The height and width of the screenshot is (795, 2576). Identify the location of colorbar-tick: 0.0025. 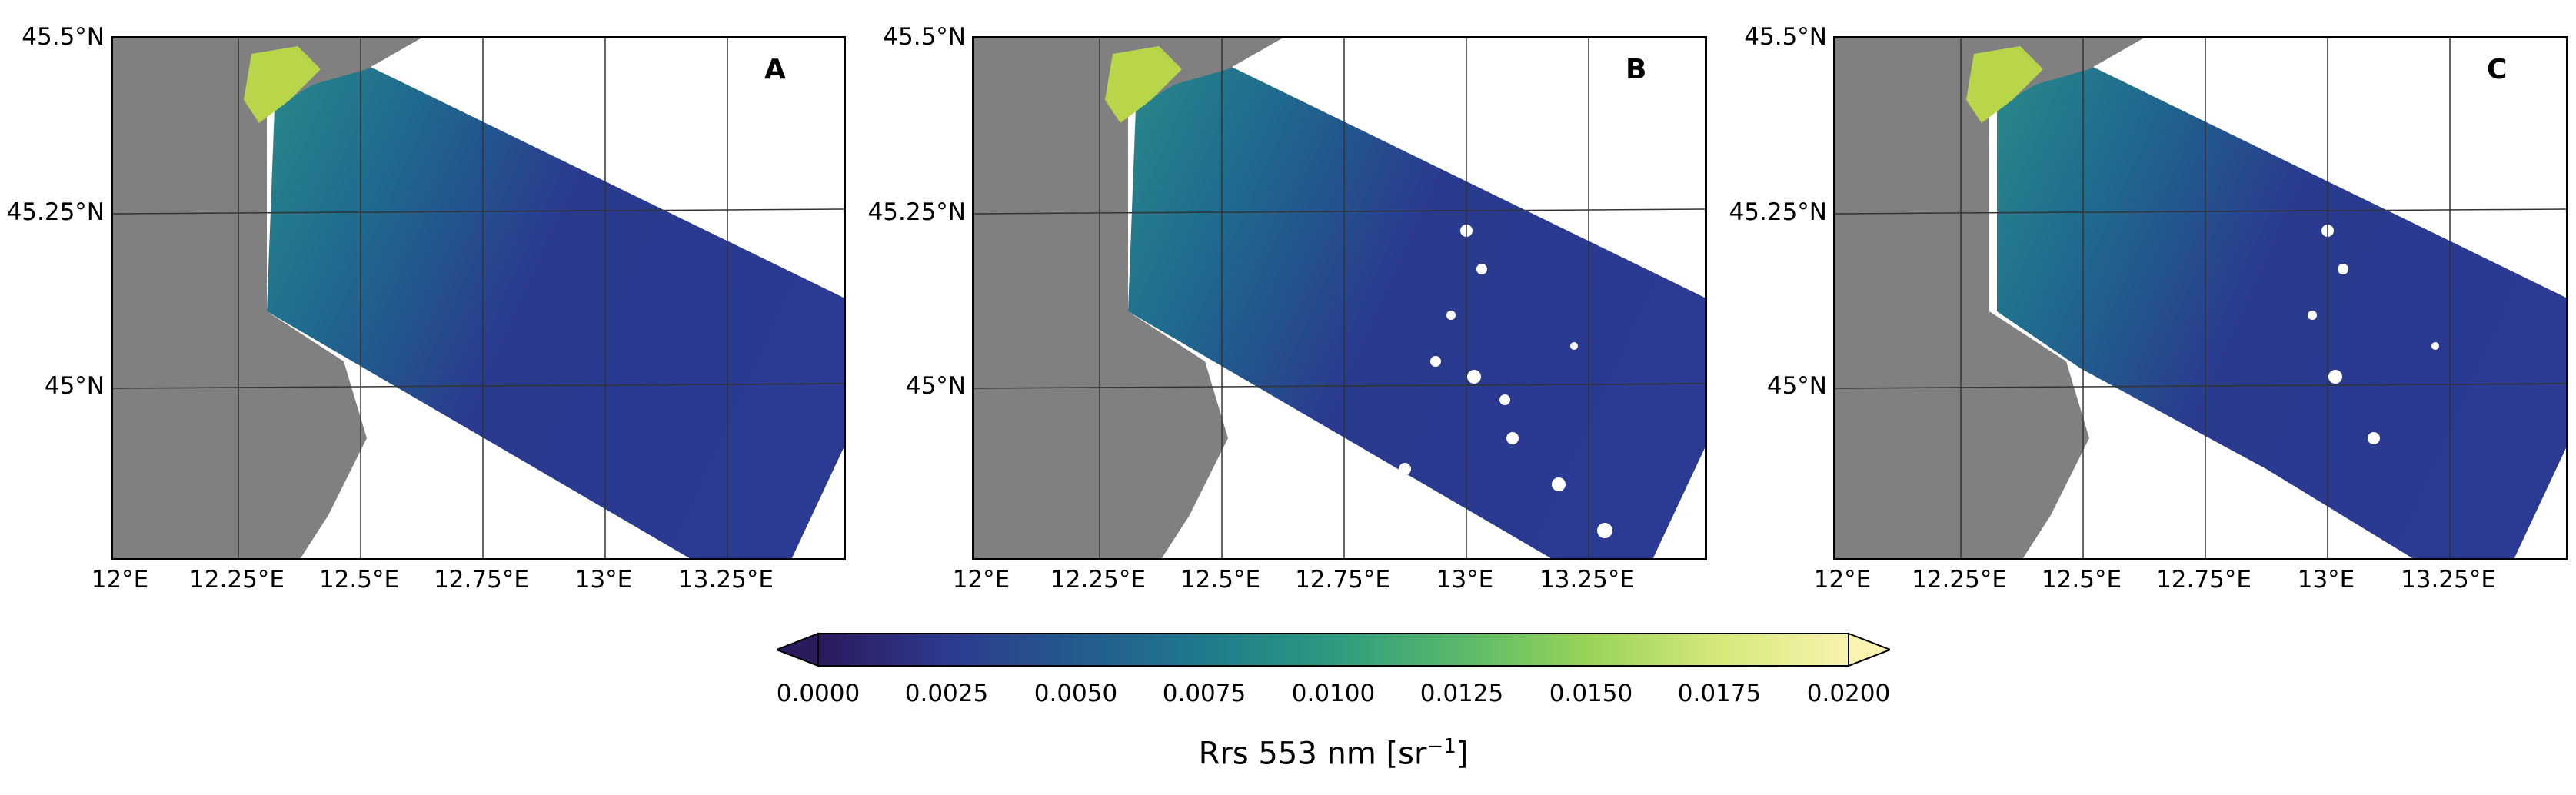
(946, 693).